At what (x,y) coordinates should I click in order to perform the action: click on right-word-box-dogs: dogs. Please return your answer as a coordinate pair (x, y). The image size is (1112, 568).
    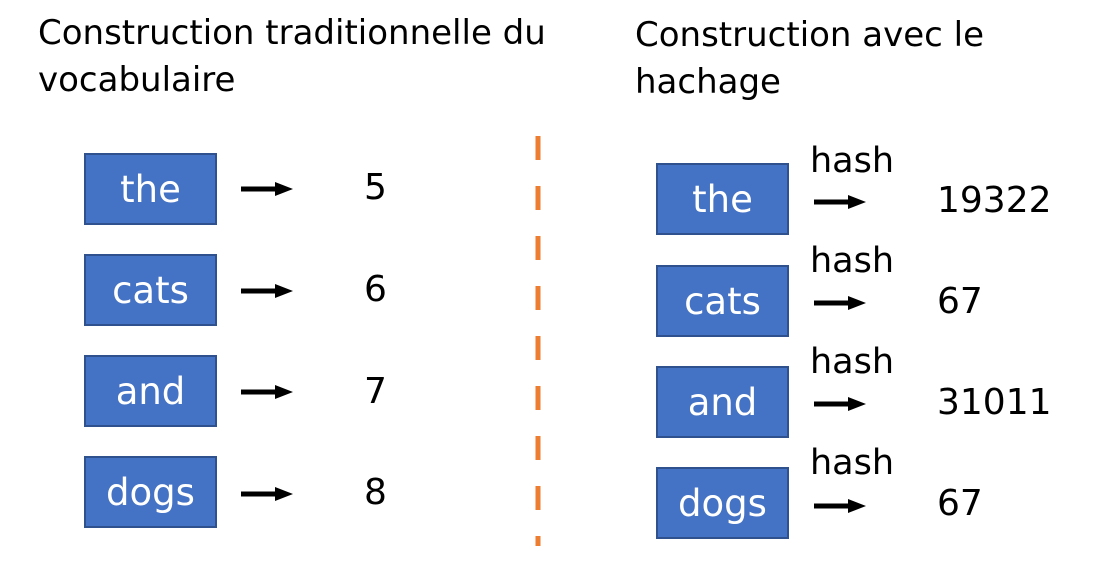
    Looking at the image, I should click on (722, 503).